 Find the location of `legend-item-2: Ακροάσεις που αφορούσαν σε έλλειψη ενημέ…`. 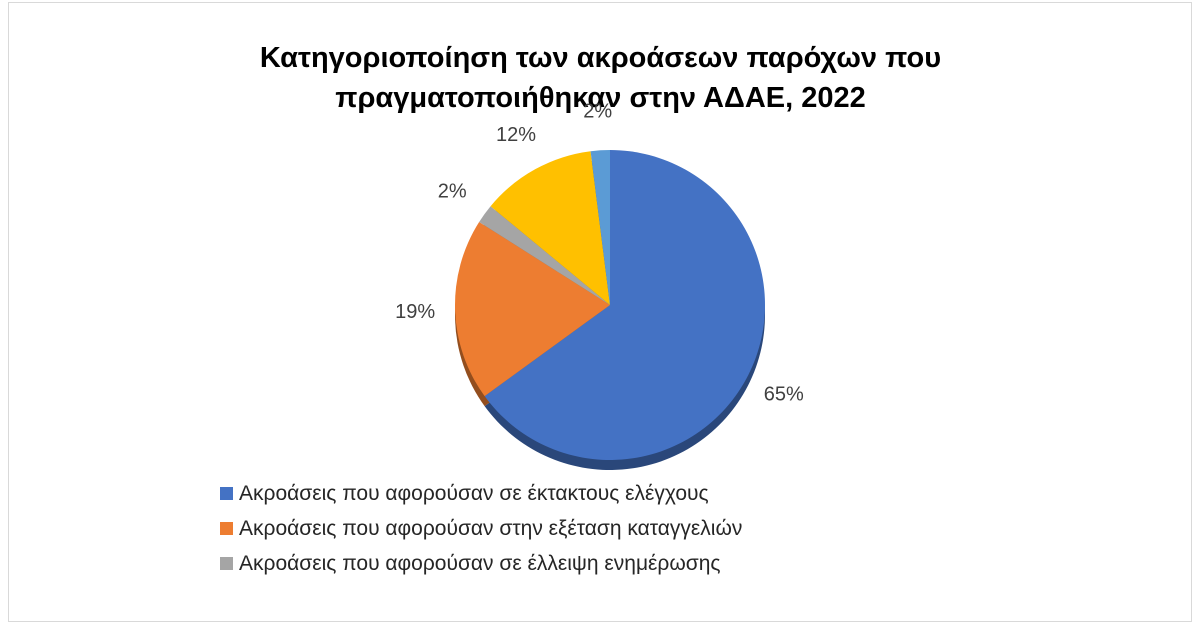

legend-item-2: Ακροάσεις που αφορούσαν σε έλλειψη ενημέ… is located at coordinates (481, 563).